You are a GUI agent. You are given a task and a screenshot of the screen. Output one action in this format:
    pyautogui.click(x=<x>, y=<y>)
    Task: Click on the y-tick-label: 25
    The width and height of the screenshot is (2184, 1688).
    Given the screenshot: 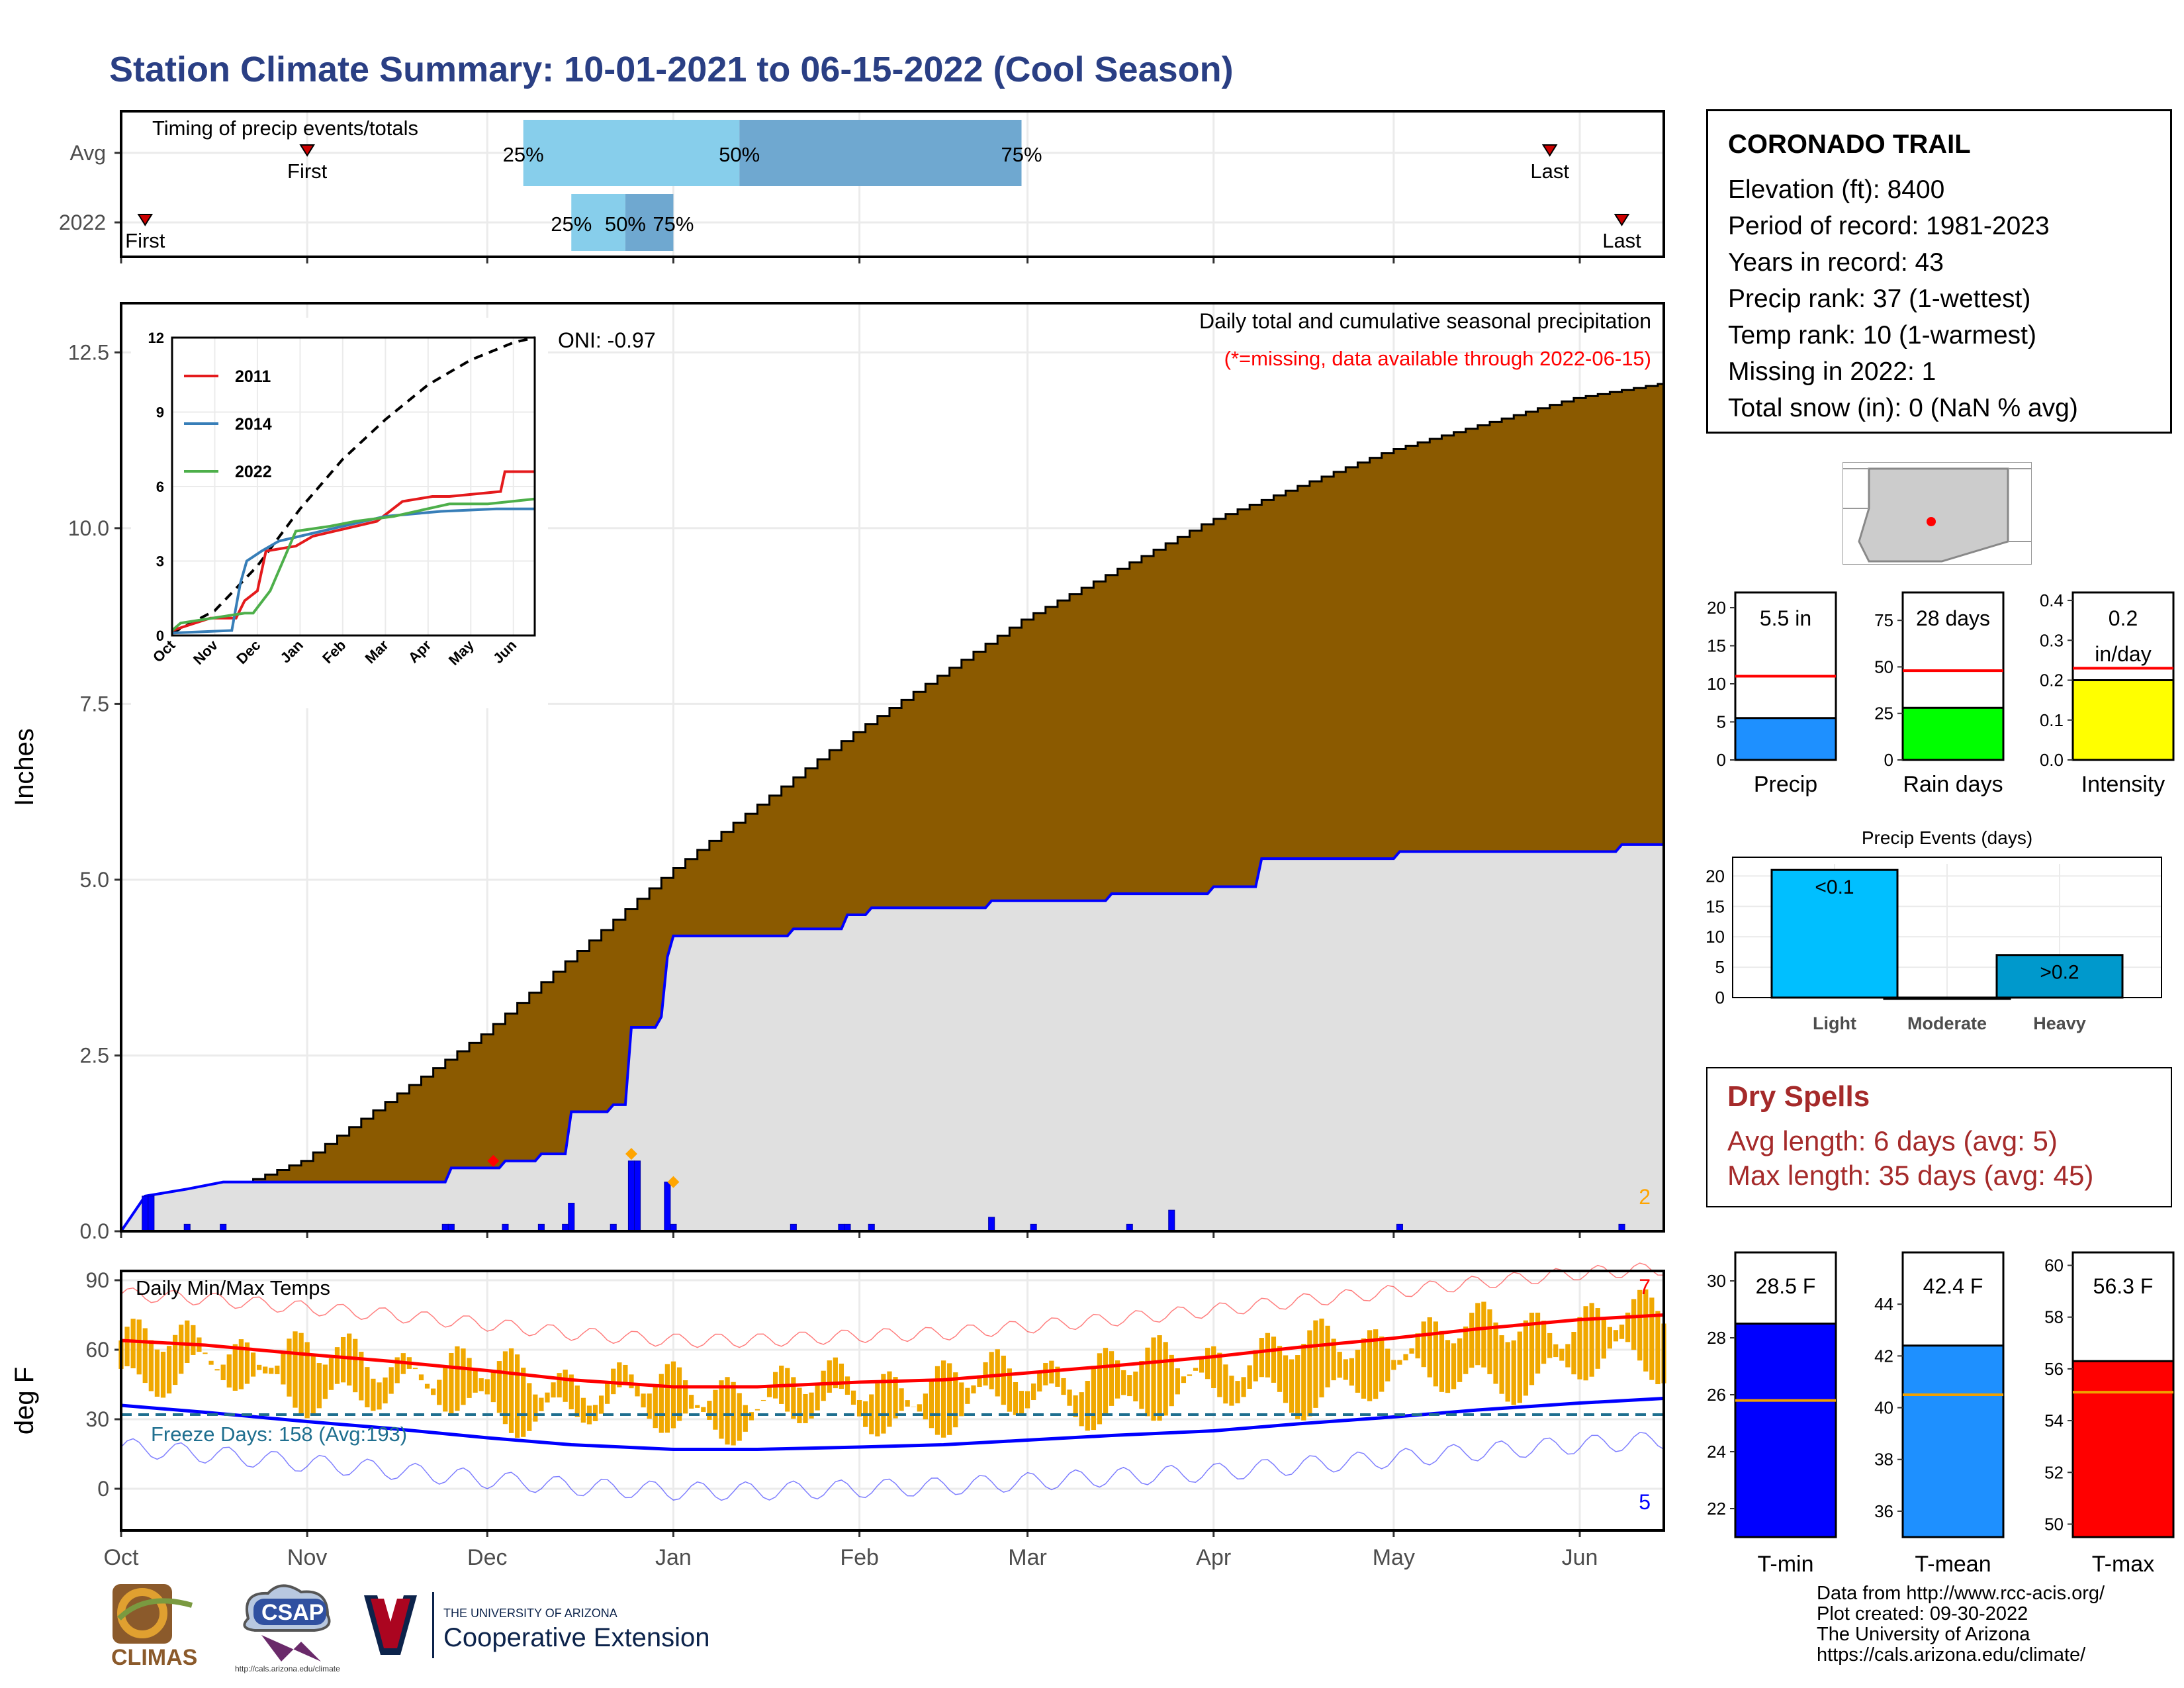 What is the action you would take?
    pyautogui.click(x=1883, y=714)
    